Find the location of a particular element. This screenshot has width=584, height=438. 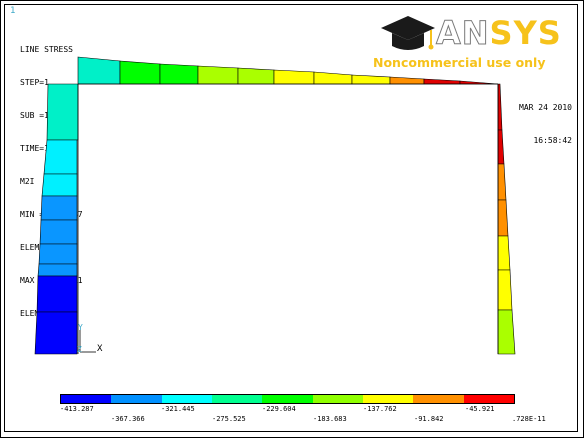

info-line: LINE STRESS is located at coordinates (46, 49).